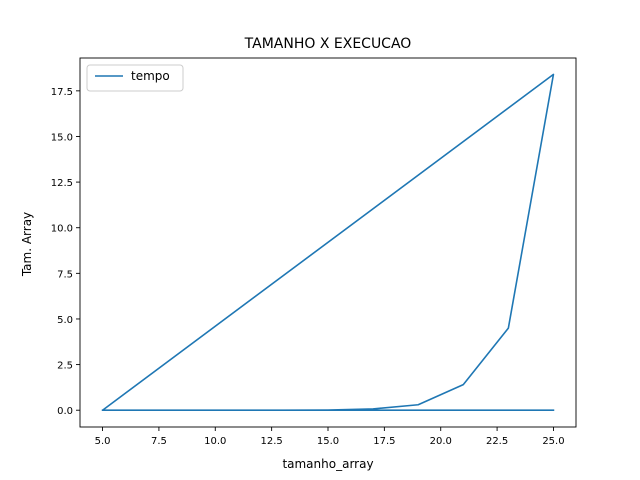 The width and height of the screenshot is (640, 480). What do you see at coordinates (441, 441) in the screenshot?
I see `x-tick-label: 20.0` at bounding box center [441, 441].